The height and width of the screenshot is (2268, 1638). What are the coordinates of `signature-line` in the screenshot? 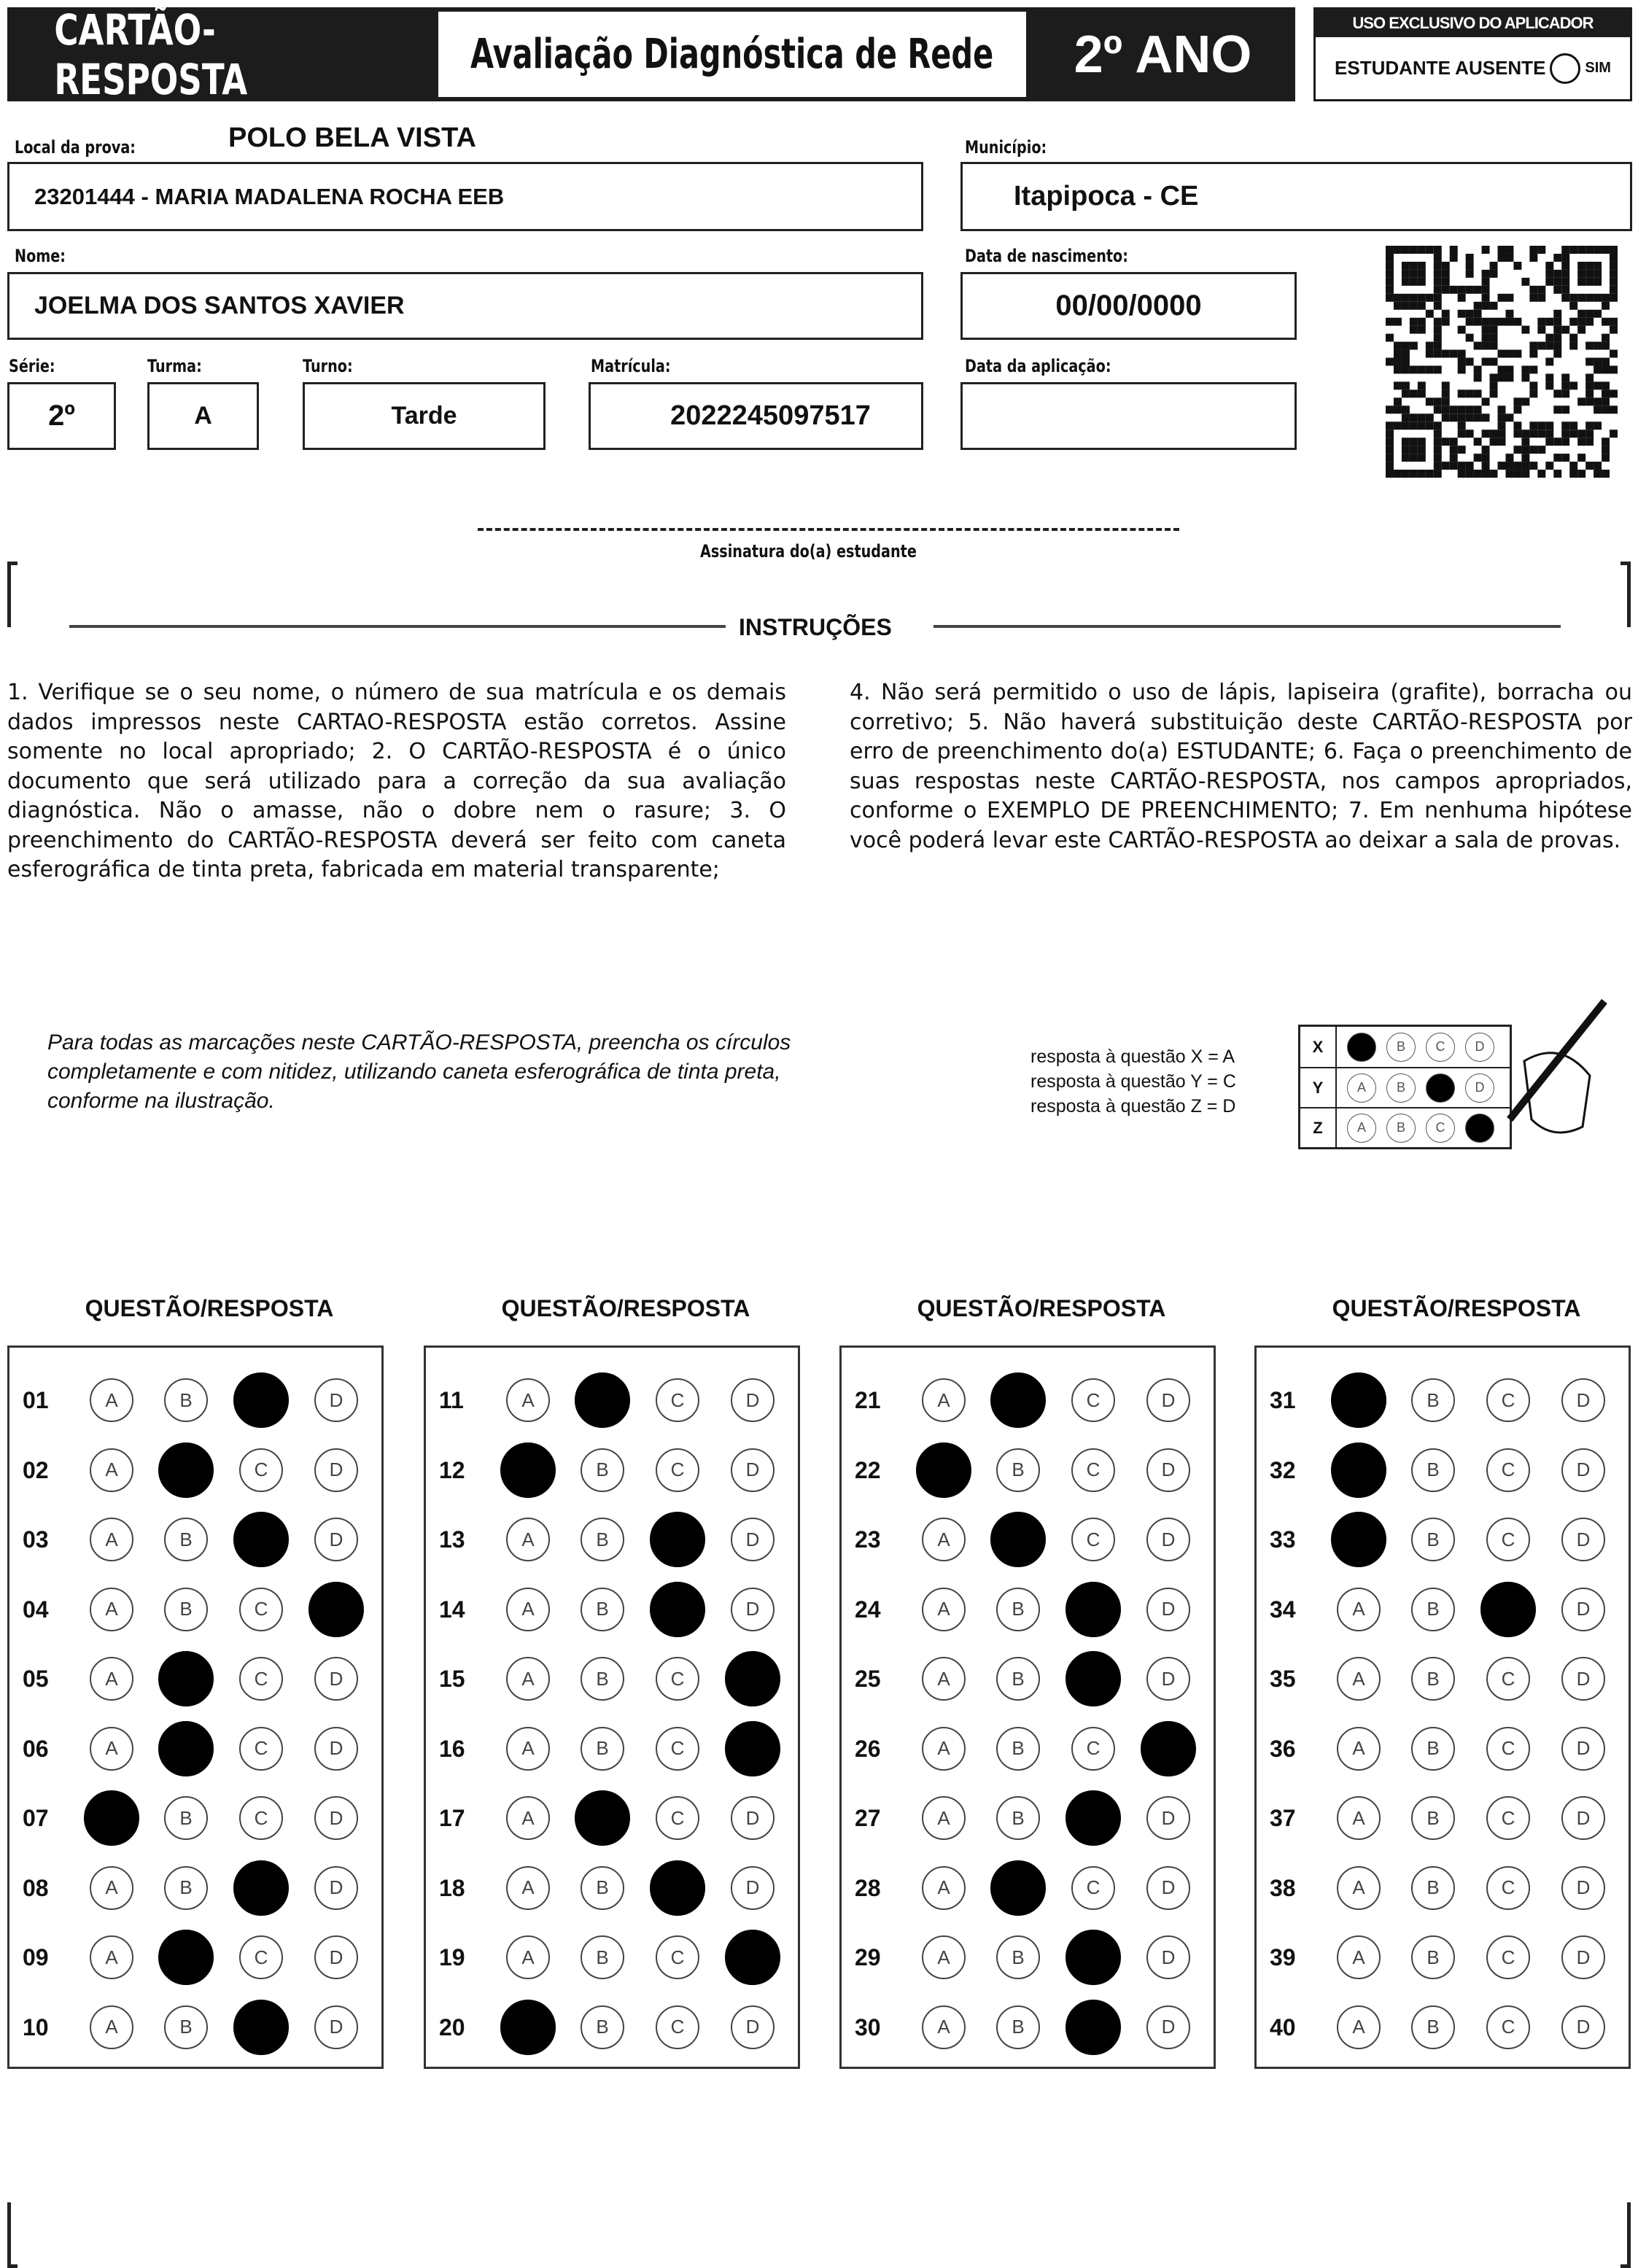 It's located at (829, 529).